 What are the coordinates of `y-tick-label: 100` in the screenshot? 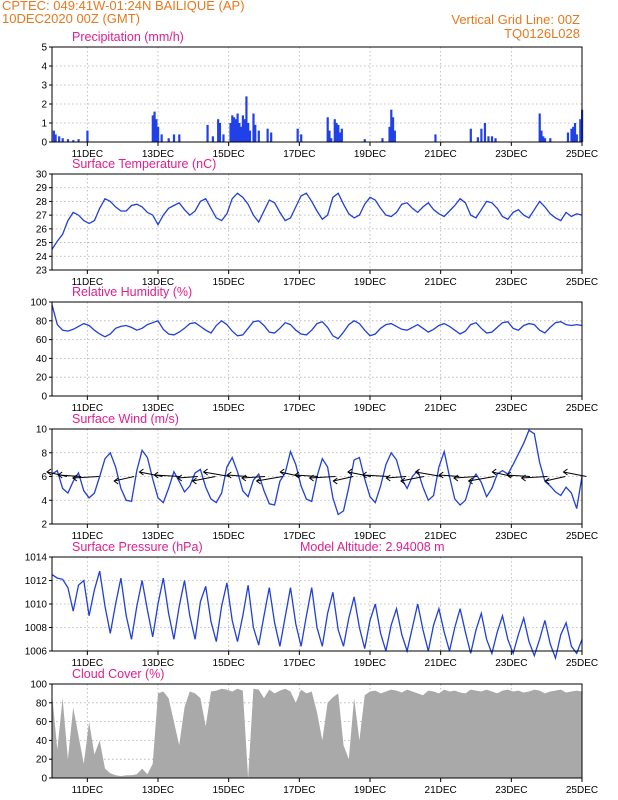 It's located at (38, 685).